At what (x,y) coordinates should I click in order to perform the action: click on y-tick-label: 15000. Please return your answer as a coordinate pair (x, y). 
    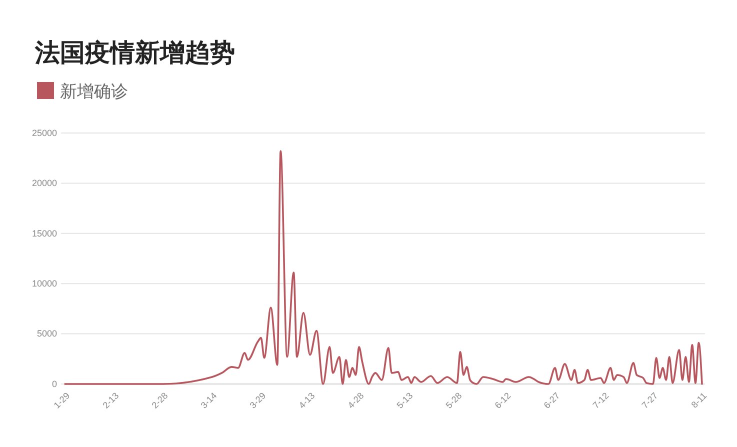
    Looking at the image, I should click on (44, 233).